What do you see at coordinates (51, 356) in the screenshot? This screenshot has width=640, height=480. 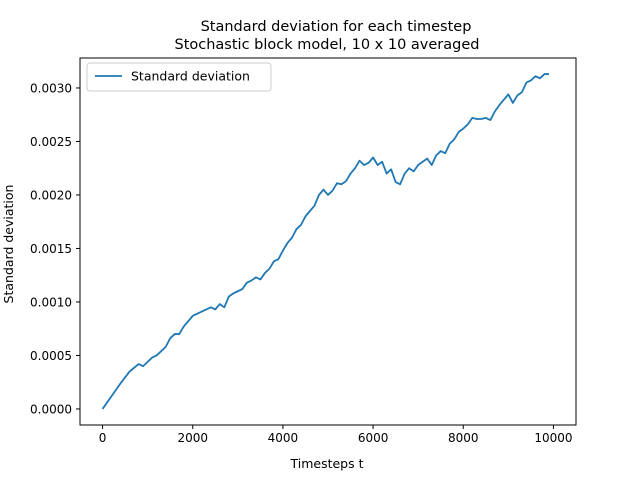 I see `y-tick-label: 0.0005` at bounding box center [51, 356].